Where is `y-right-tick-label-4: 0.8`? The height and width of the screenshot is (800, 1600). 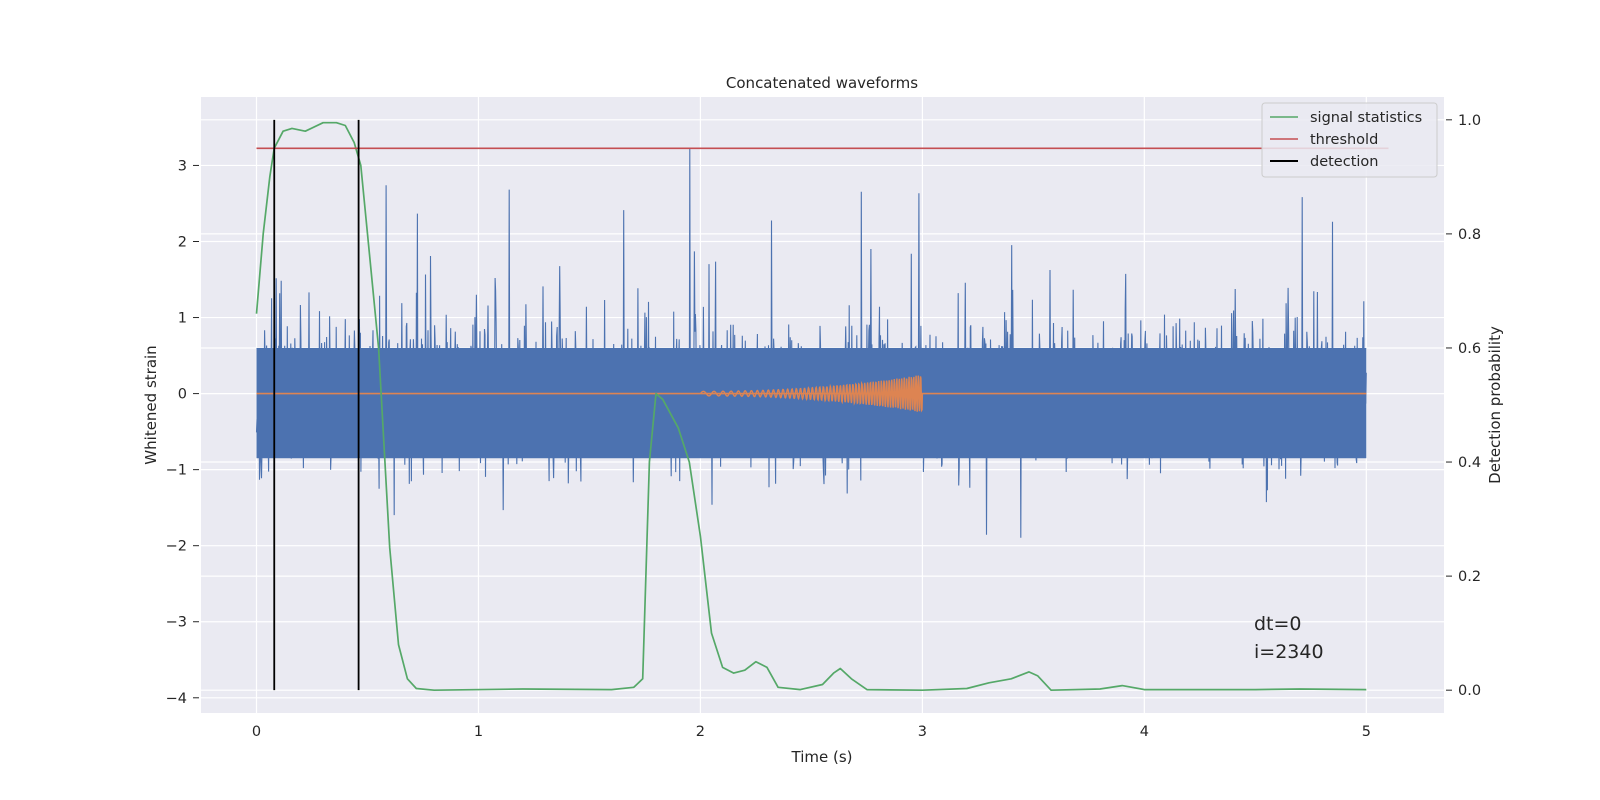
y-right-tick-label-4: 0.8 is located at coordinates (1469, 235).